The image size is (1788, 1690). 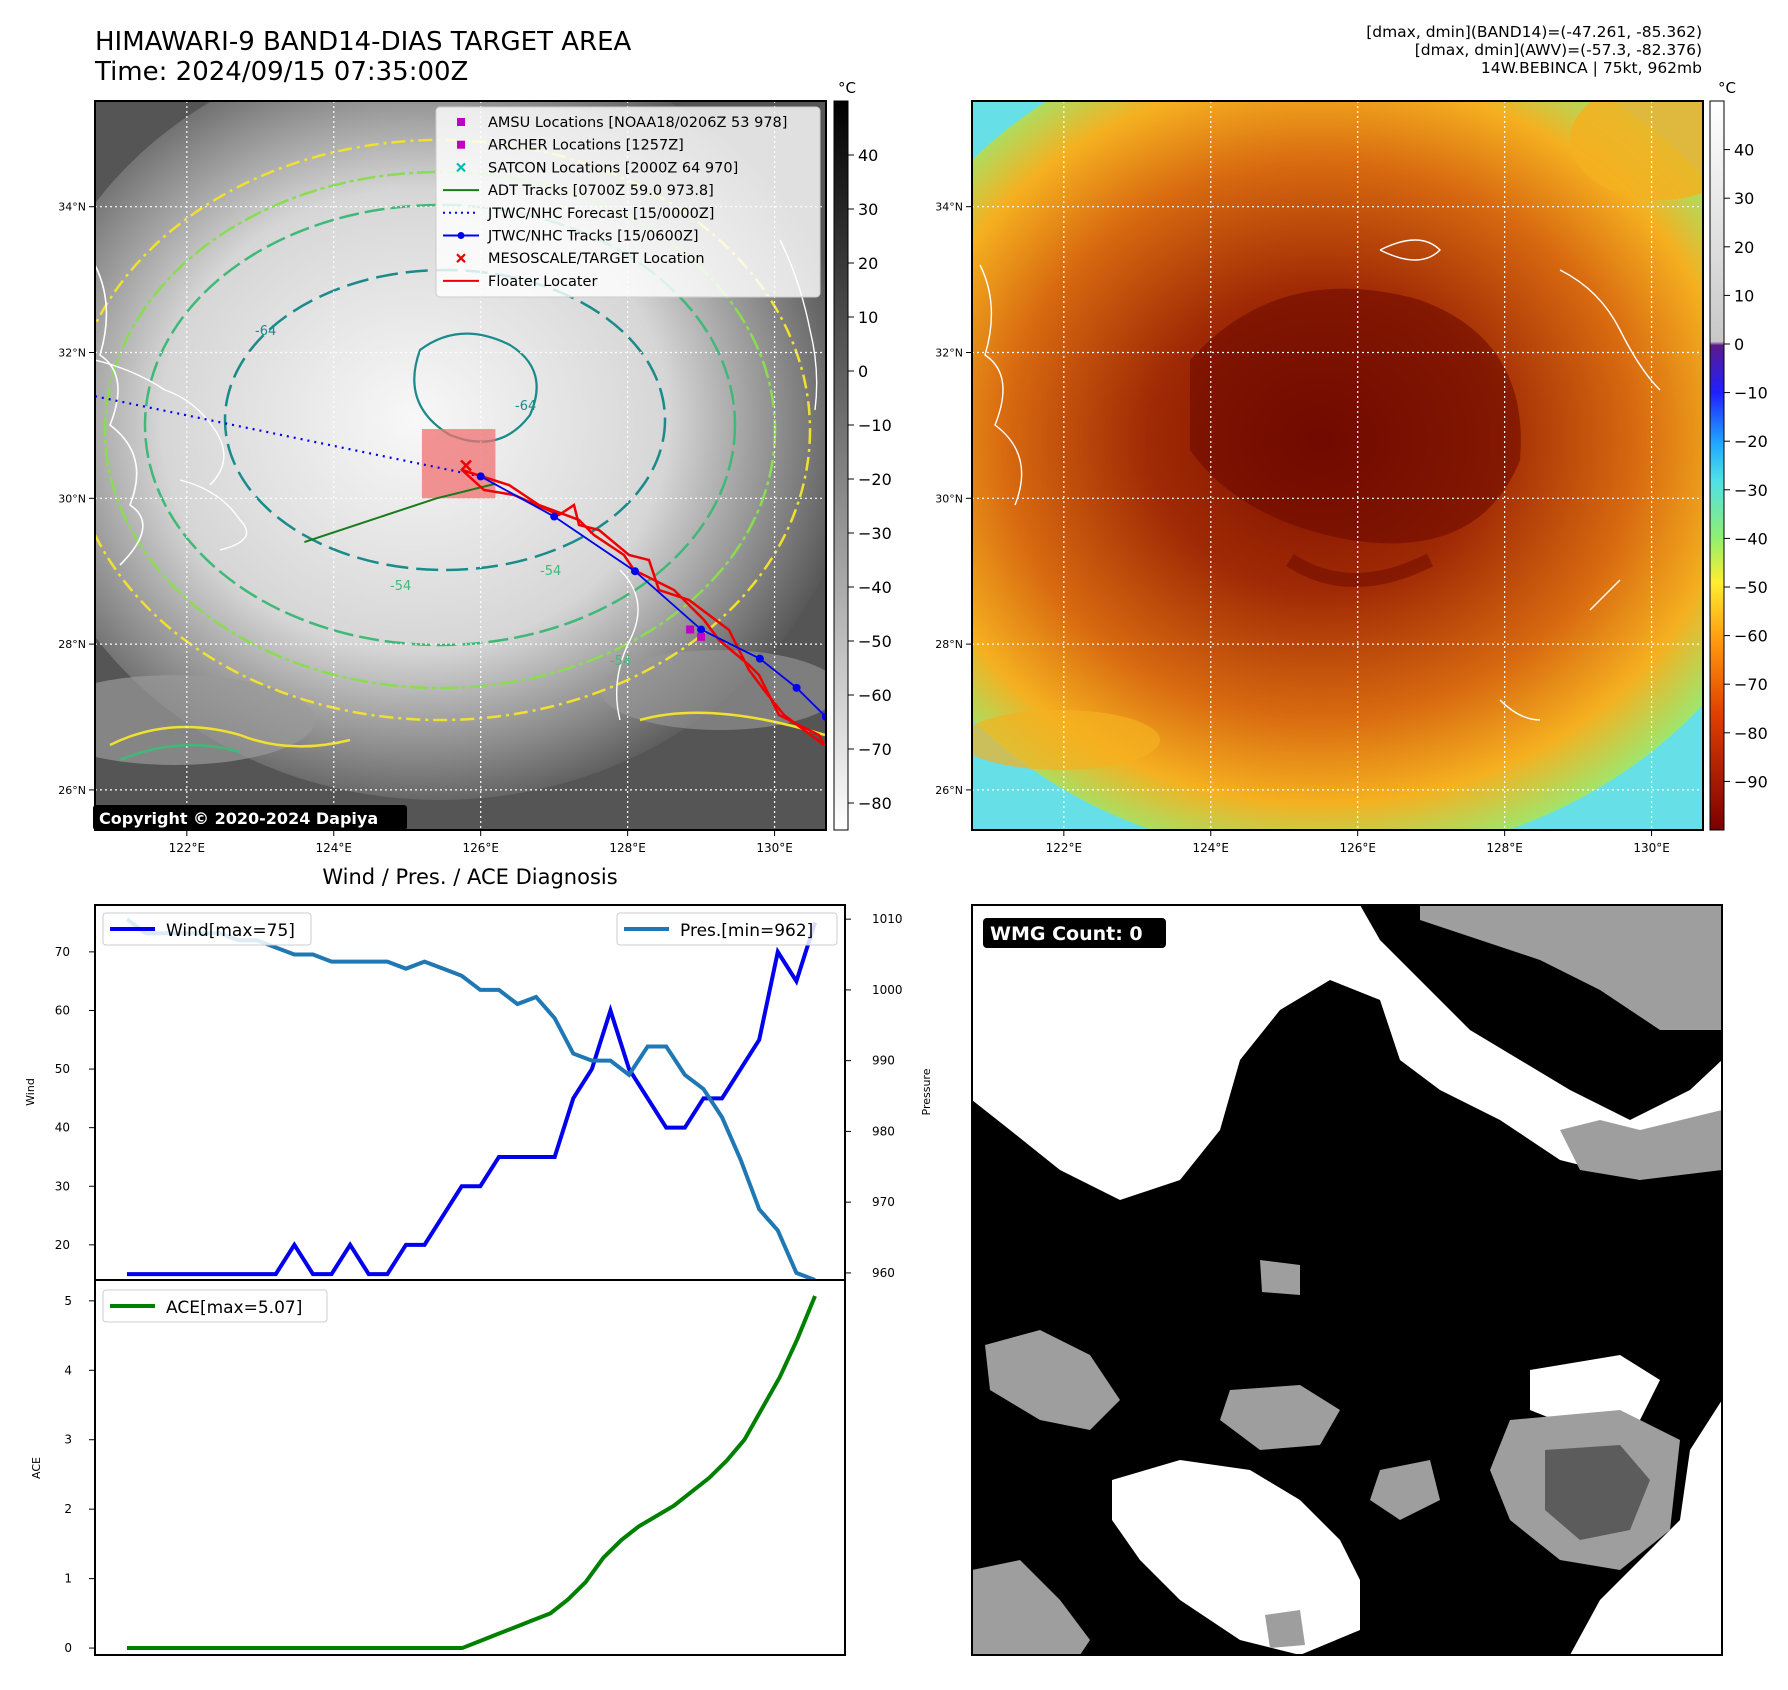 I want to click on awv-lat-label: 28°N, so click(x=949, y=644).